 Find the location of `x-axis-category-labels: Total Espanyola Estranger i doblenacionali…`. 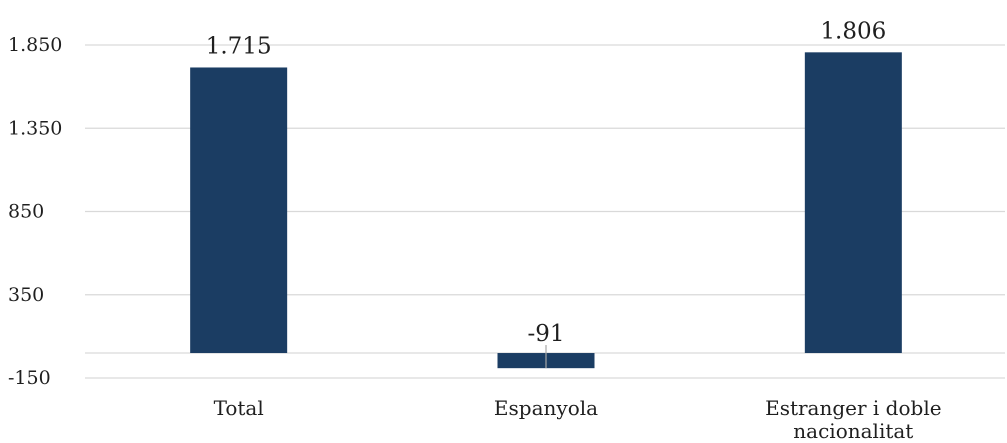

x-axis-category-labels: Total Espanyola Estranger i doblenacionali… is located at coordinates (578, 419).